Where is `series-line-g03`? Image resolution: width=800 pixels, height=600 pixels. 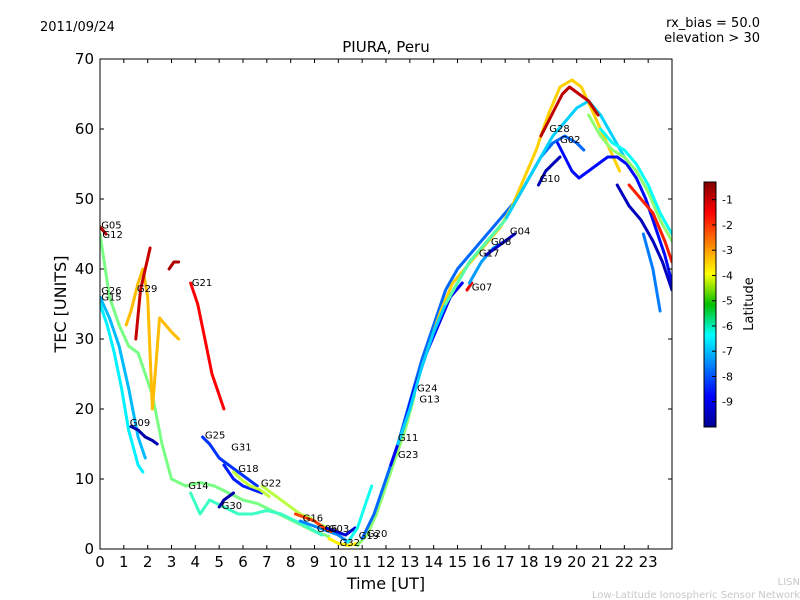 series-line-g03 is located at coordinates (340, 531).